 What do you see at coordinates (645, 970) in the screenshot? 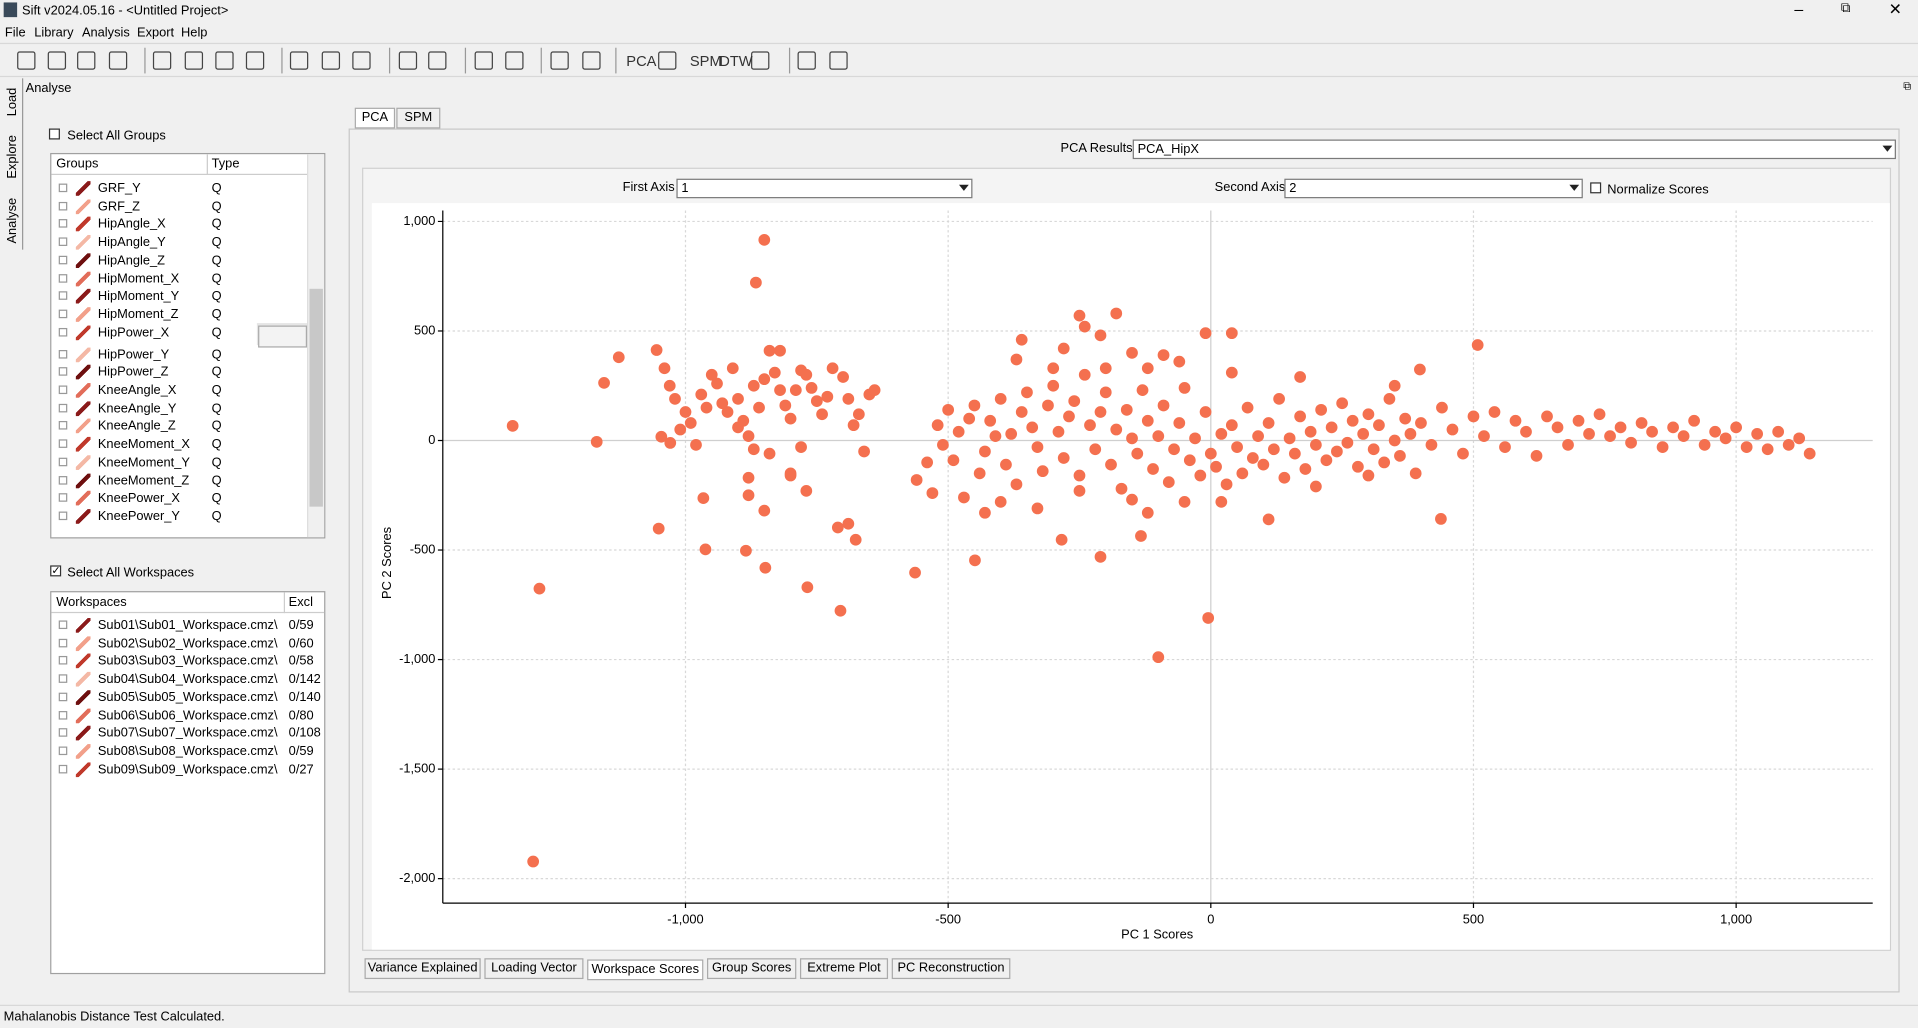
I see `tab: Workspace Scores` at bounding box center [645, 970].